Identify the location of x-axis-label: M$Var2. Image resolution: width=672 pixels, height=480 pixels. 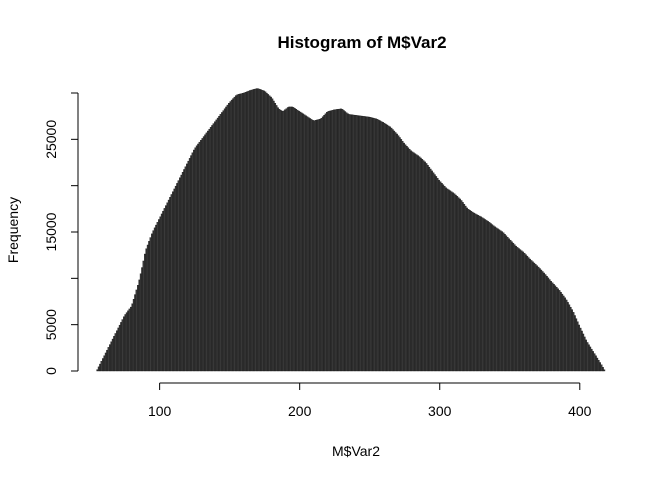
(356, 451).